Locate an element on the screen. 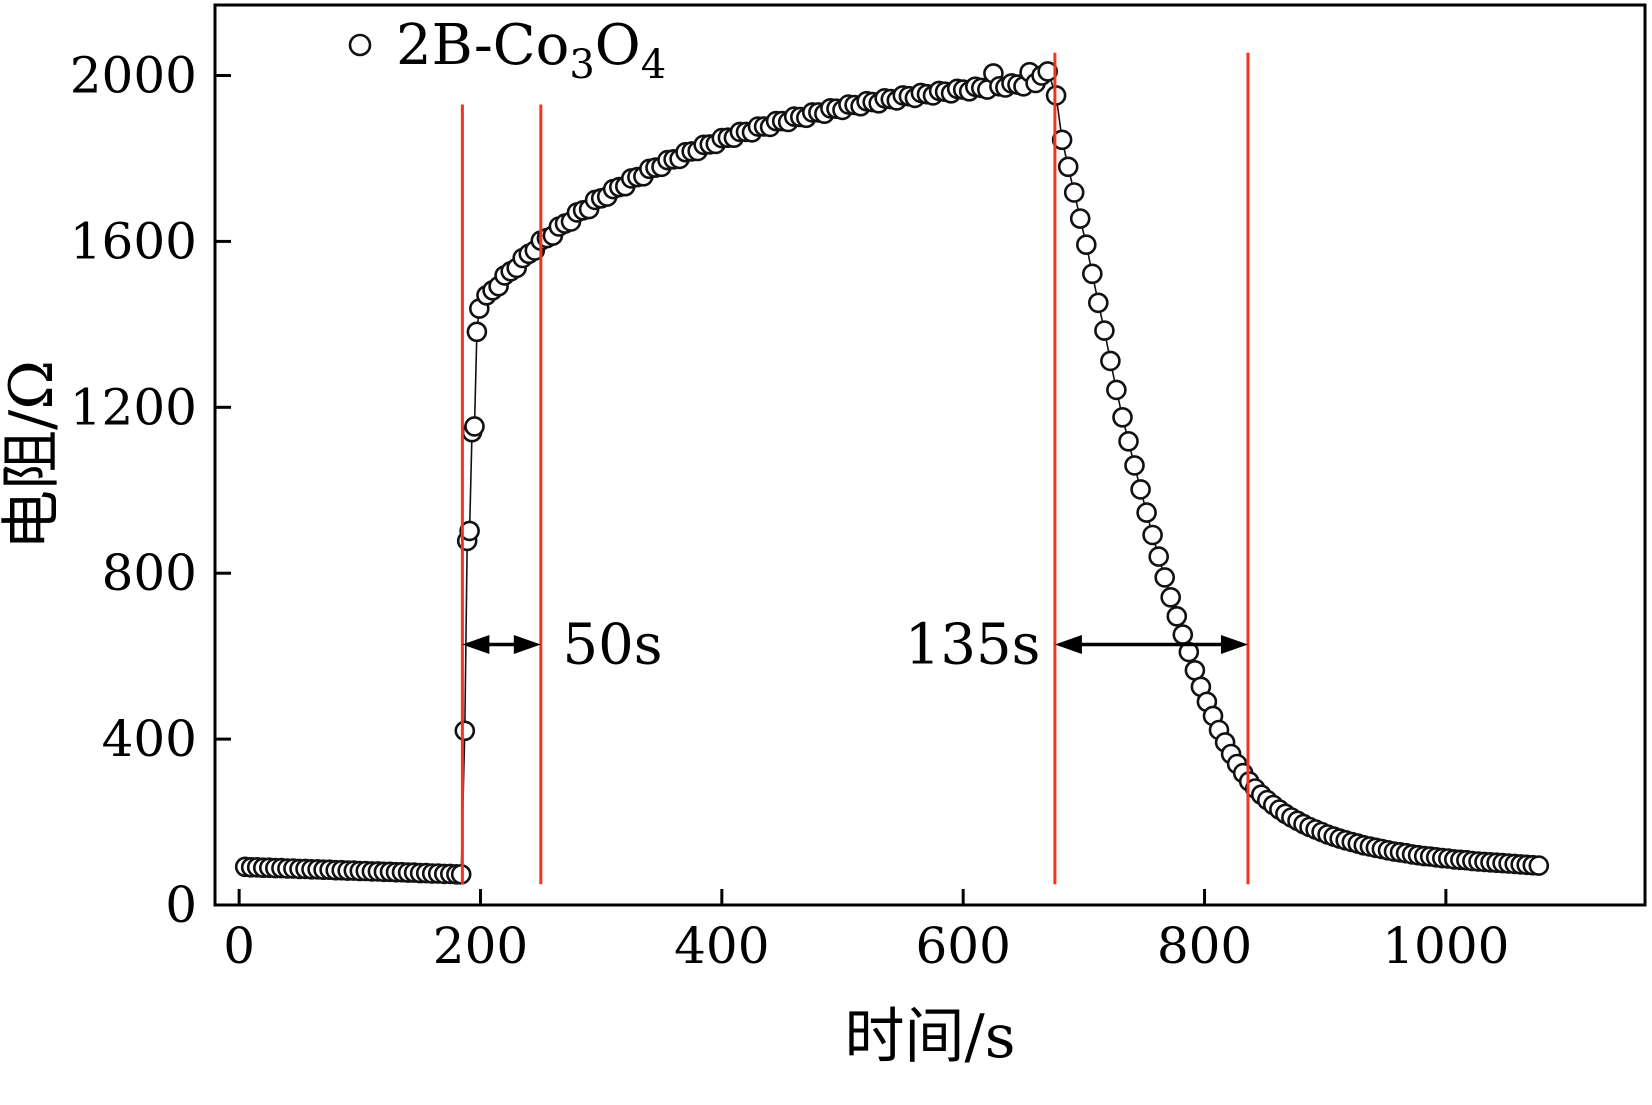  y-tick-label: 0 is located at coordinates (181, 905).